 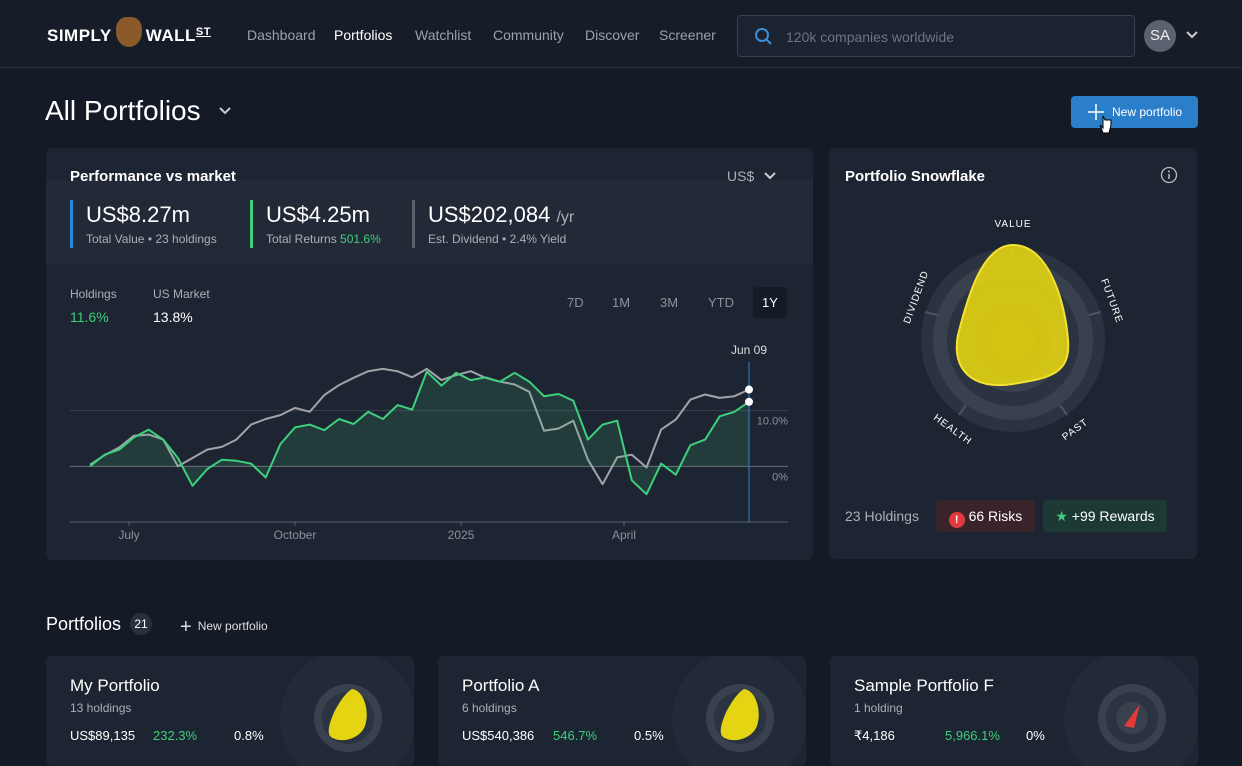 I want to click on logo-icon, so click(x=128, y=31).